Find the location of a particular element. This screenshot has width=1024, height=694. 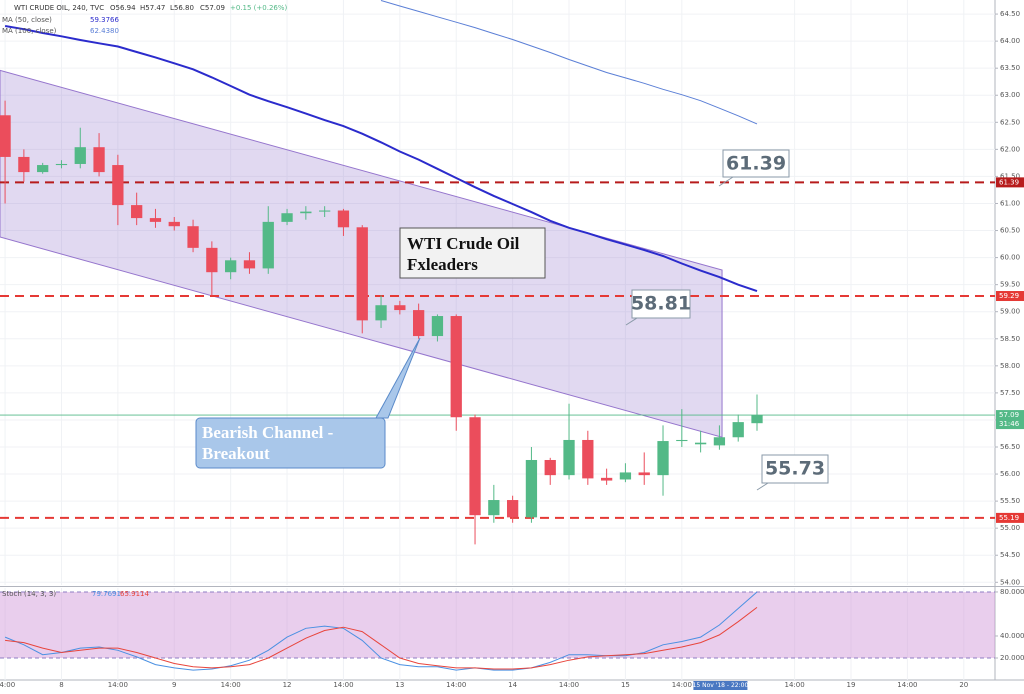

ohlc-label: O56.94 is located at coordinates (123, 8).